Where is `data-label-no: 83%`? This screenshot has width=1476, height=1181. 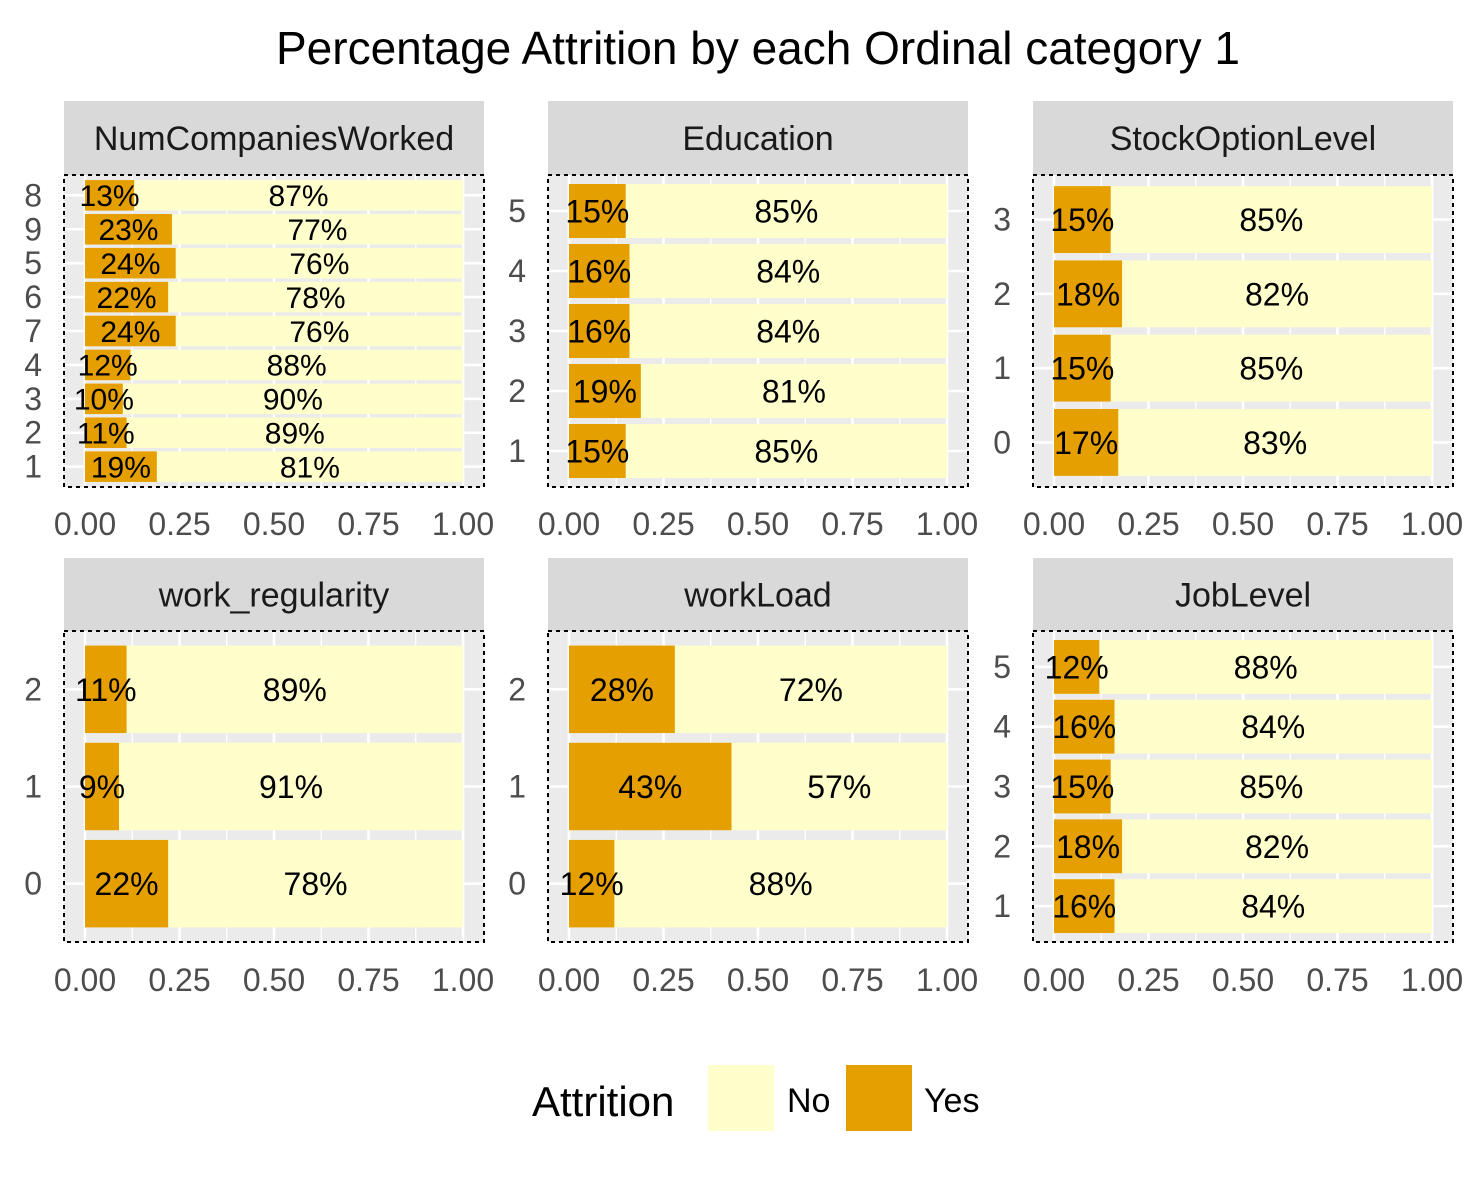 data-label-no: 83% is located at coordinates (1275, 443).